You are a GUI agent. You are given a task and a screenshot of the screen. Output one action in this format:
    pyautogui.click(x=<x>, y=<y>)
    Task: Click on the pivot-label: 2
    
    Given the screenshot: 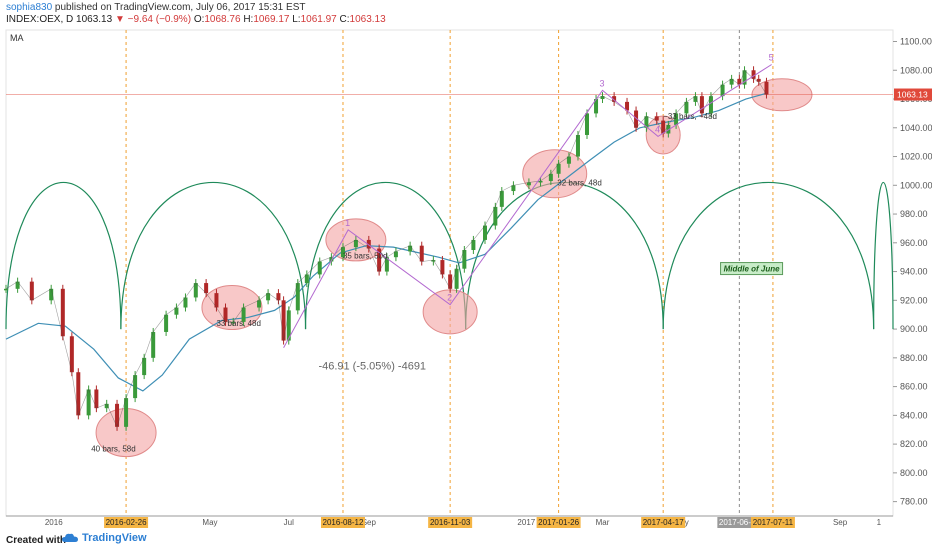 What is the action you would take?
    pyautogui.click(x=449, y=298)
    